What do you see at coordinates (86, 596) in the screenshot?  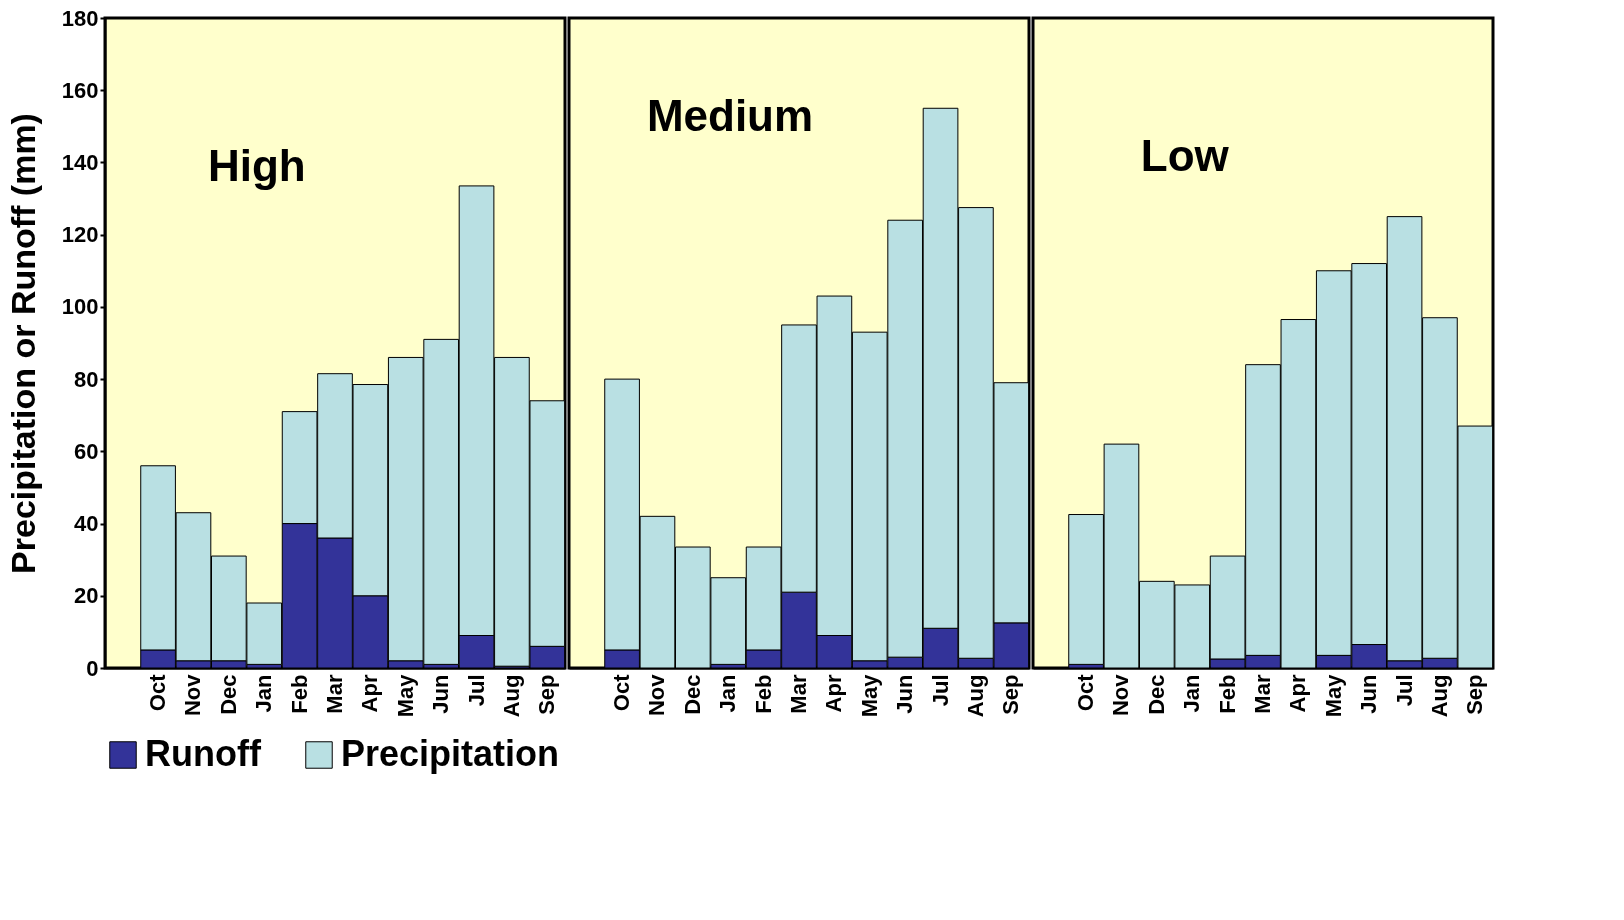 I see `y-tick-label: 20` at bounding box center [86, 596].